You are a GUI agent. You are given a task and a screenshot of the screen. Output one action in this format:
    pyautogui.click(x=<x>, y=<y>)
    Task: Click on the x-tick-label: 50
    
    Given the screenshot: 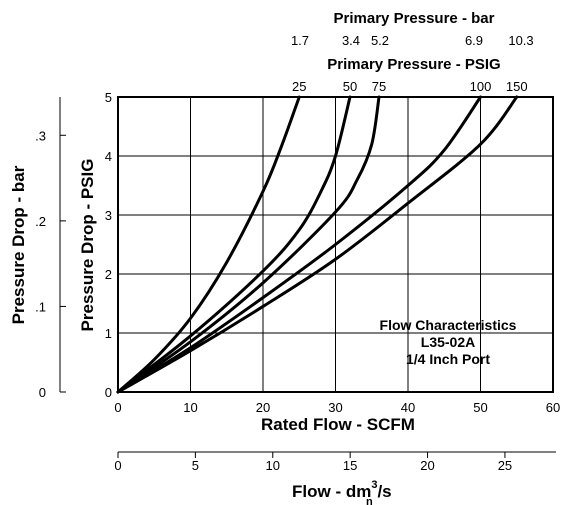 What is the action you would take?
    pyautogui.click(x=480, y=407)
    